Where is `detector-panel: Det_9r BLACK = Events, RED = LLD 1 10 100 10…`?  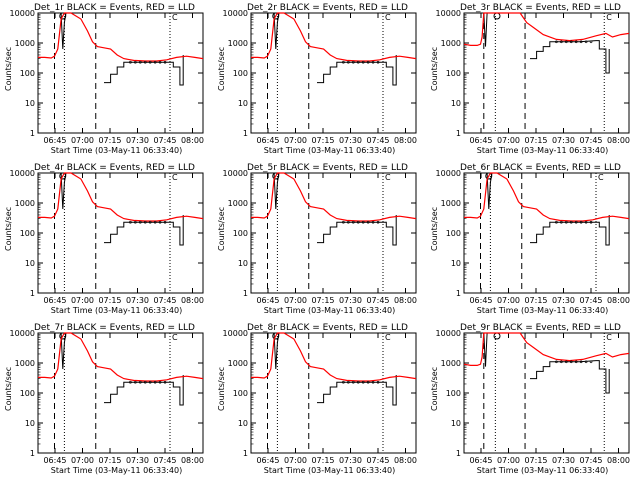
detector-panel: Det_9r BLACK = Events, RED = LLD 1 10 100 10… is located at coordinates (530, 399).